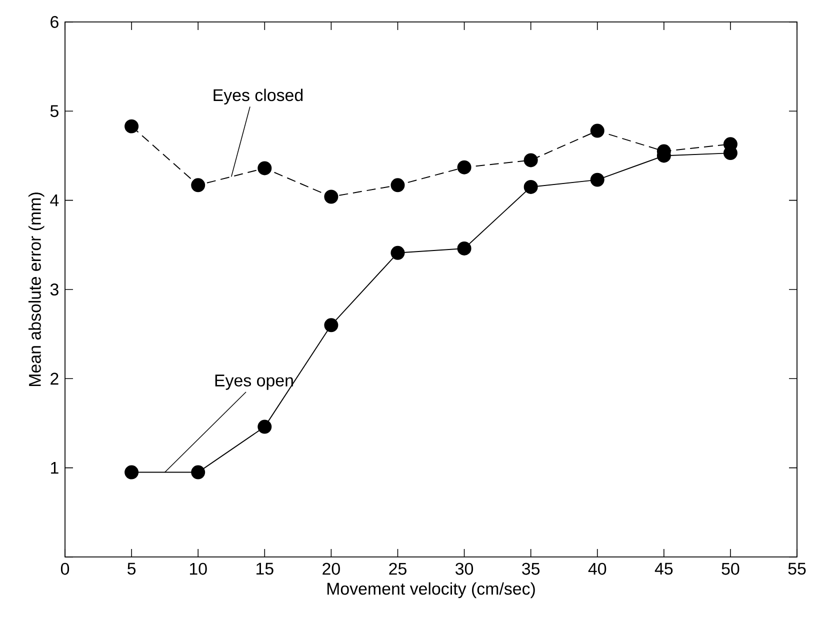 This screenshot has width=815, height=619. I want to click on x-tick-label: 45, so click(663, 568).